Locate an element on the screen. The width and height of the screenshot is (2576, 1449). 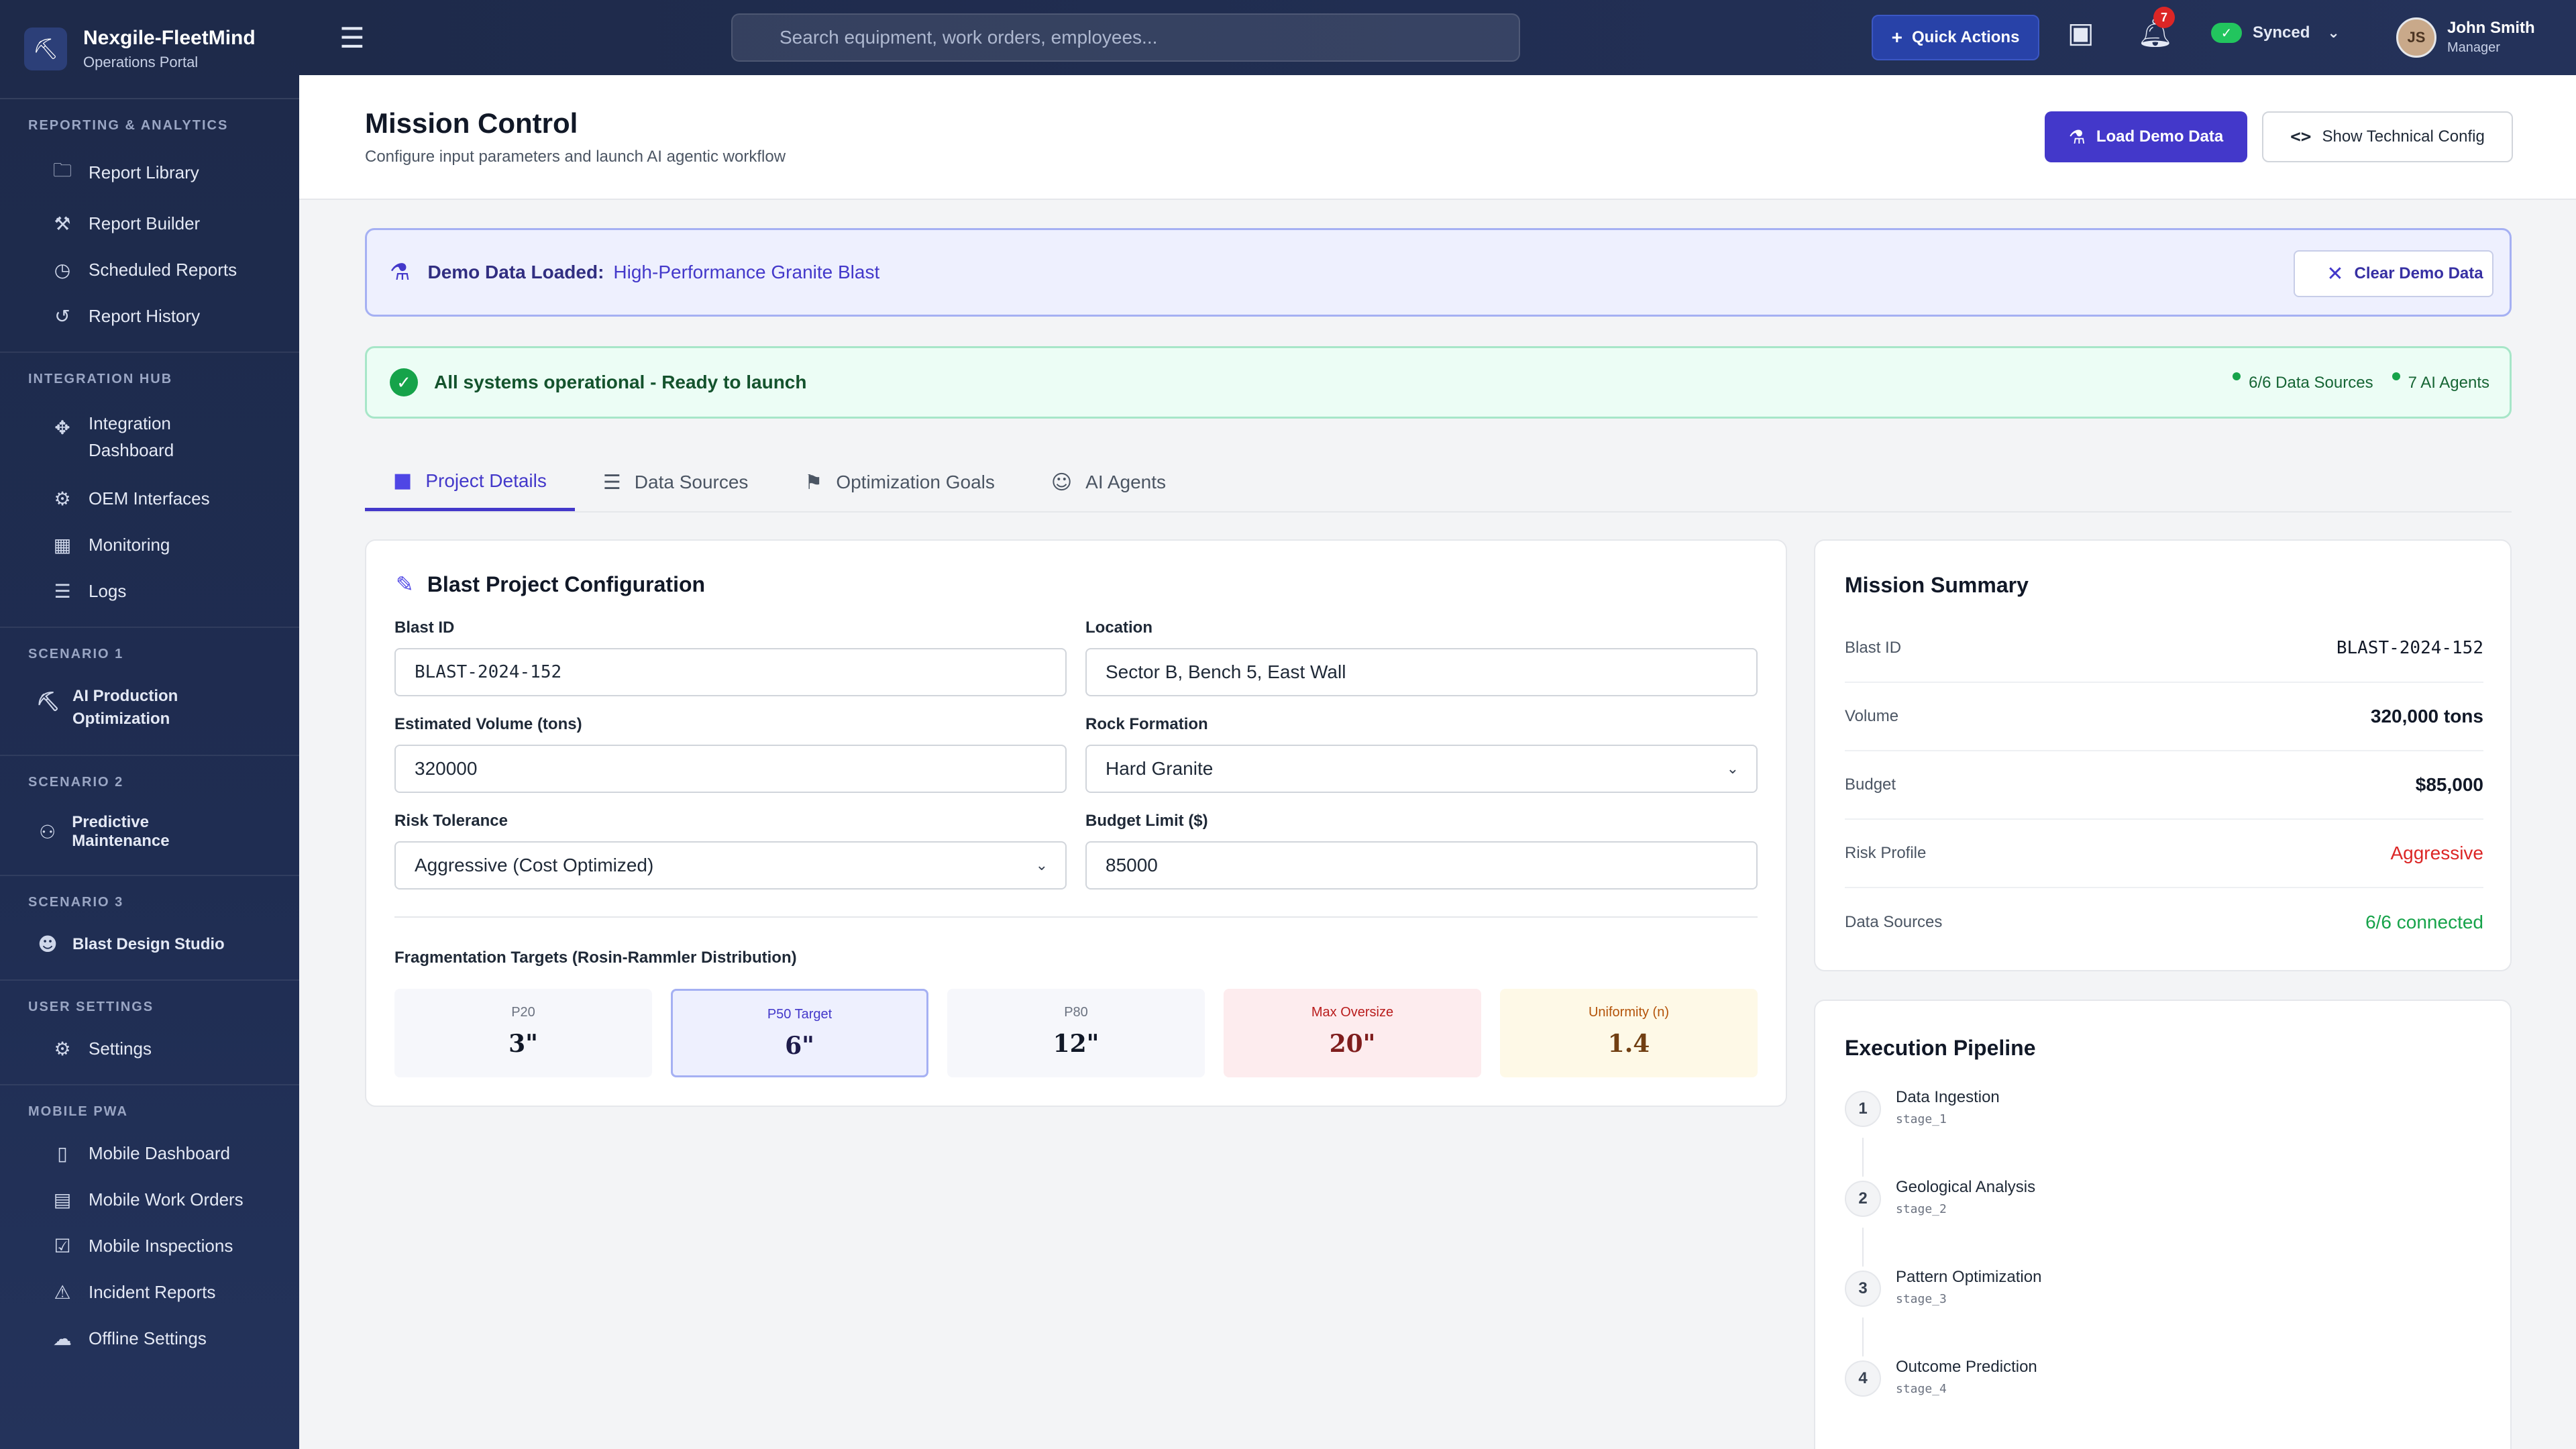
excavator-icon: ⛏ is located at coordinates (48, 701).